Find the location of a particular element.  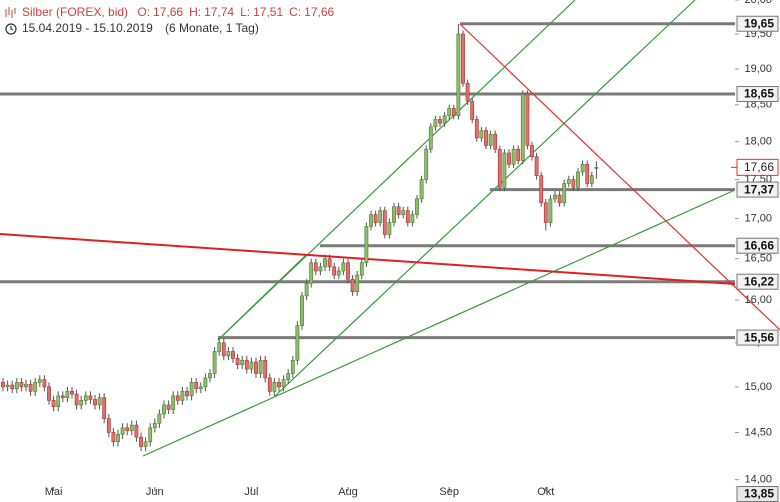

last-price-tag is located at coordinates (757, 167).